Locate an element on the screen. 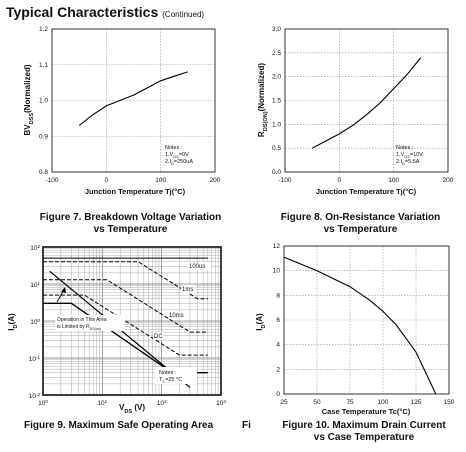 The height and width of the screenshot is (452, 466). fig7-notes-line2-part-1: D is located at coordinates (172, 164).